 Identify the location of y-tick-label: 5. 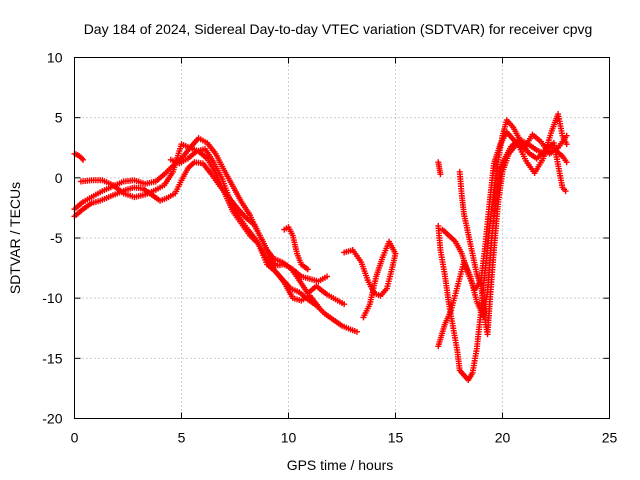
(59, 118).